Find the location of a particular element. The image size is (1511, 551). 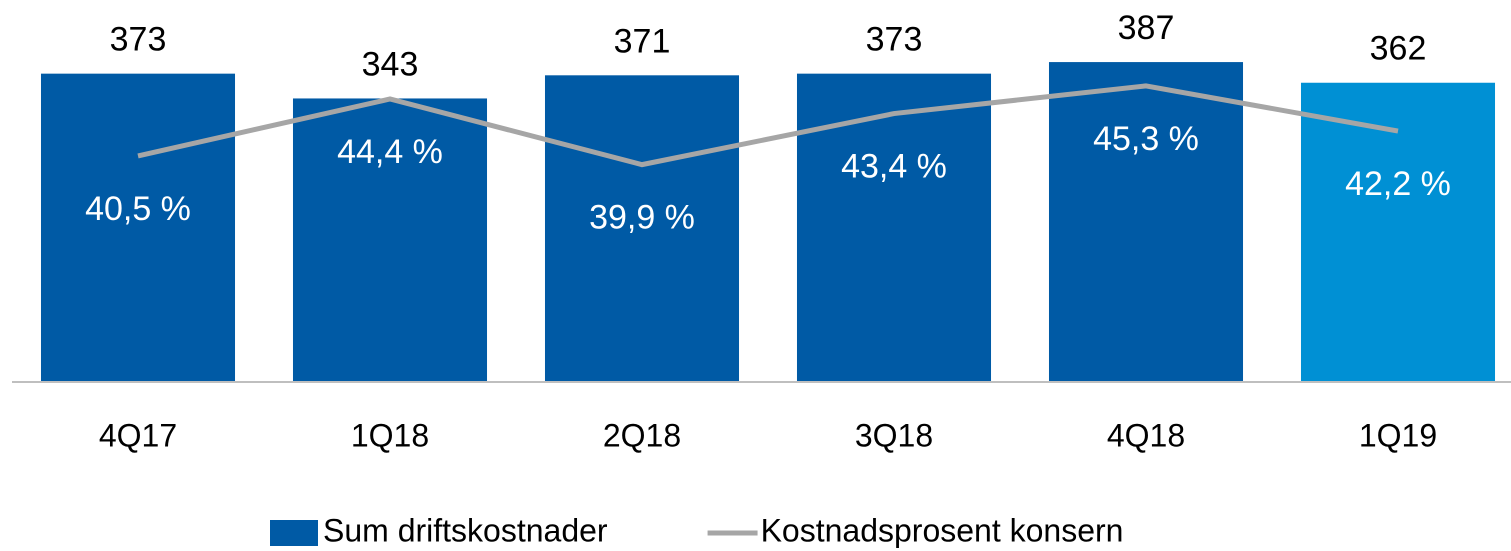

line-value-label: 44,4 % is located at coordinates (390, 152).